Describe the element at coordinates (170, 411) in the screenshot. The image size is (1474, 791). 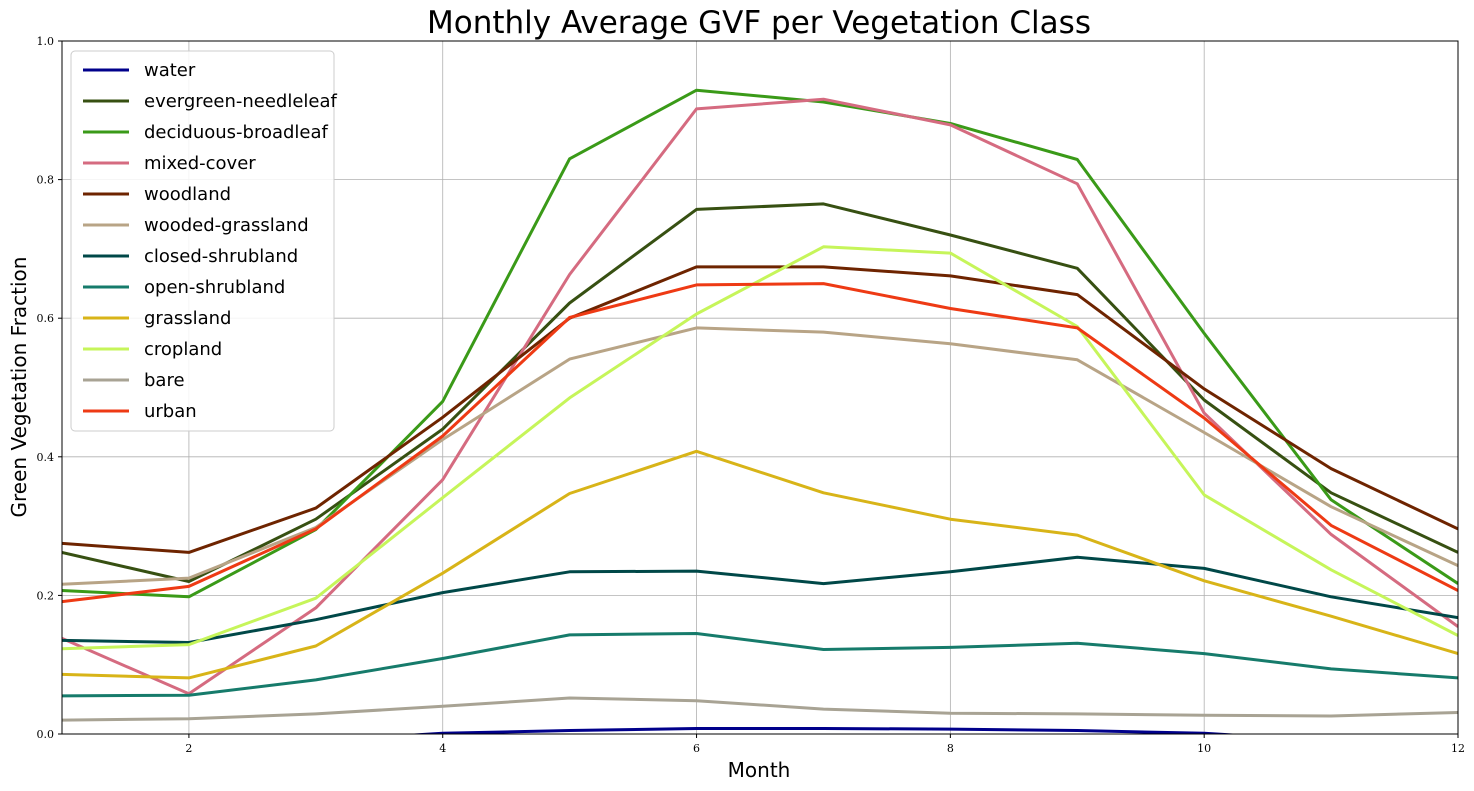
I see `legend-label: urban` at that location.